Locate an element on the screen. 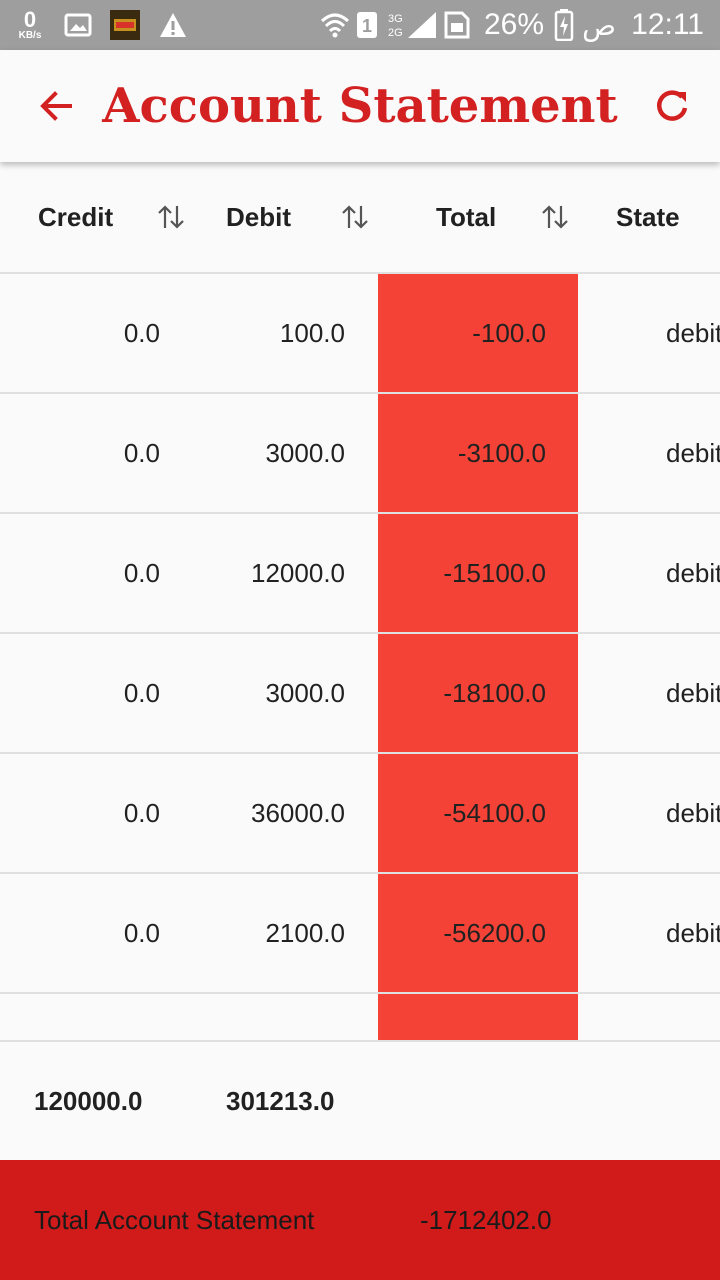  signal-icon: 3G 2G is located at coordinates (413, 25).